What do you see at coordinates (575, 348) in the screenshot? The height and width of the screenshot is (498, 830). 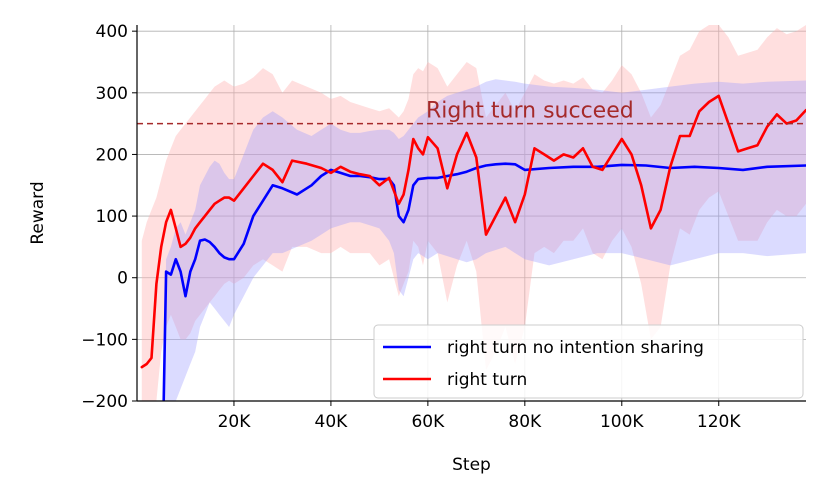 I see `legend-label-0: right turn no intention sharing` at bounding box center [575, 348].